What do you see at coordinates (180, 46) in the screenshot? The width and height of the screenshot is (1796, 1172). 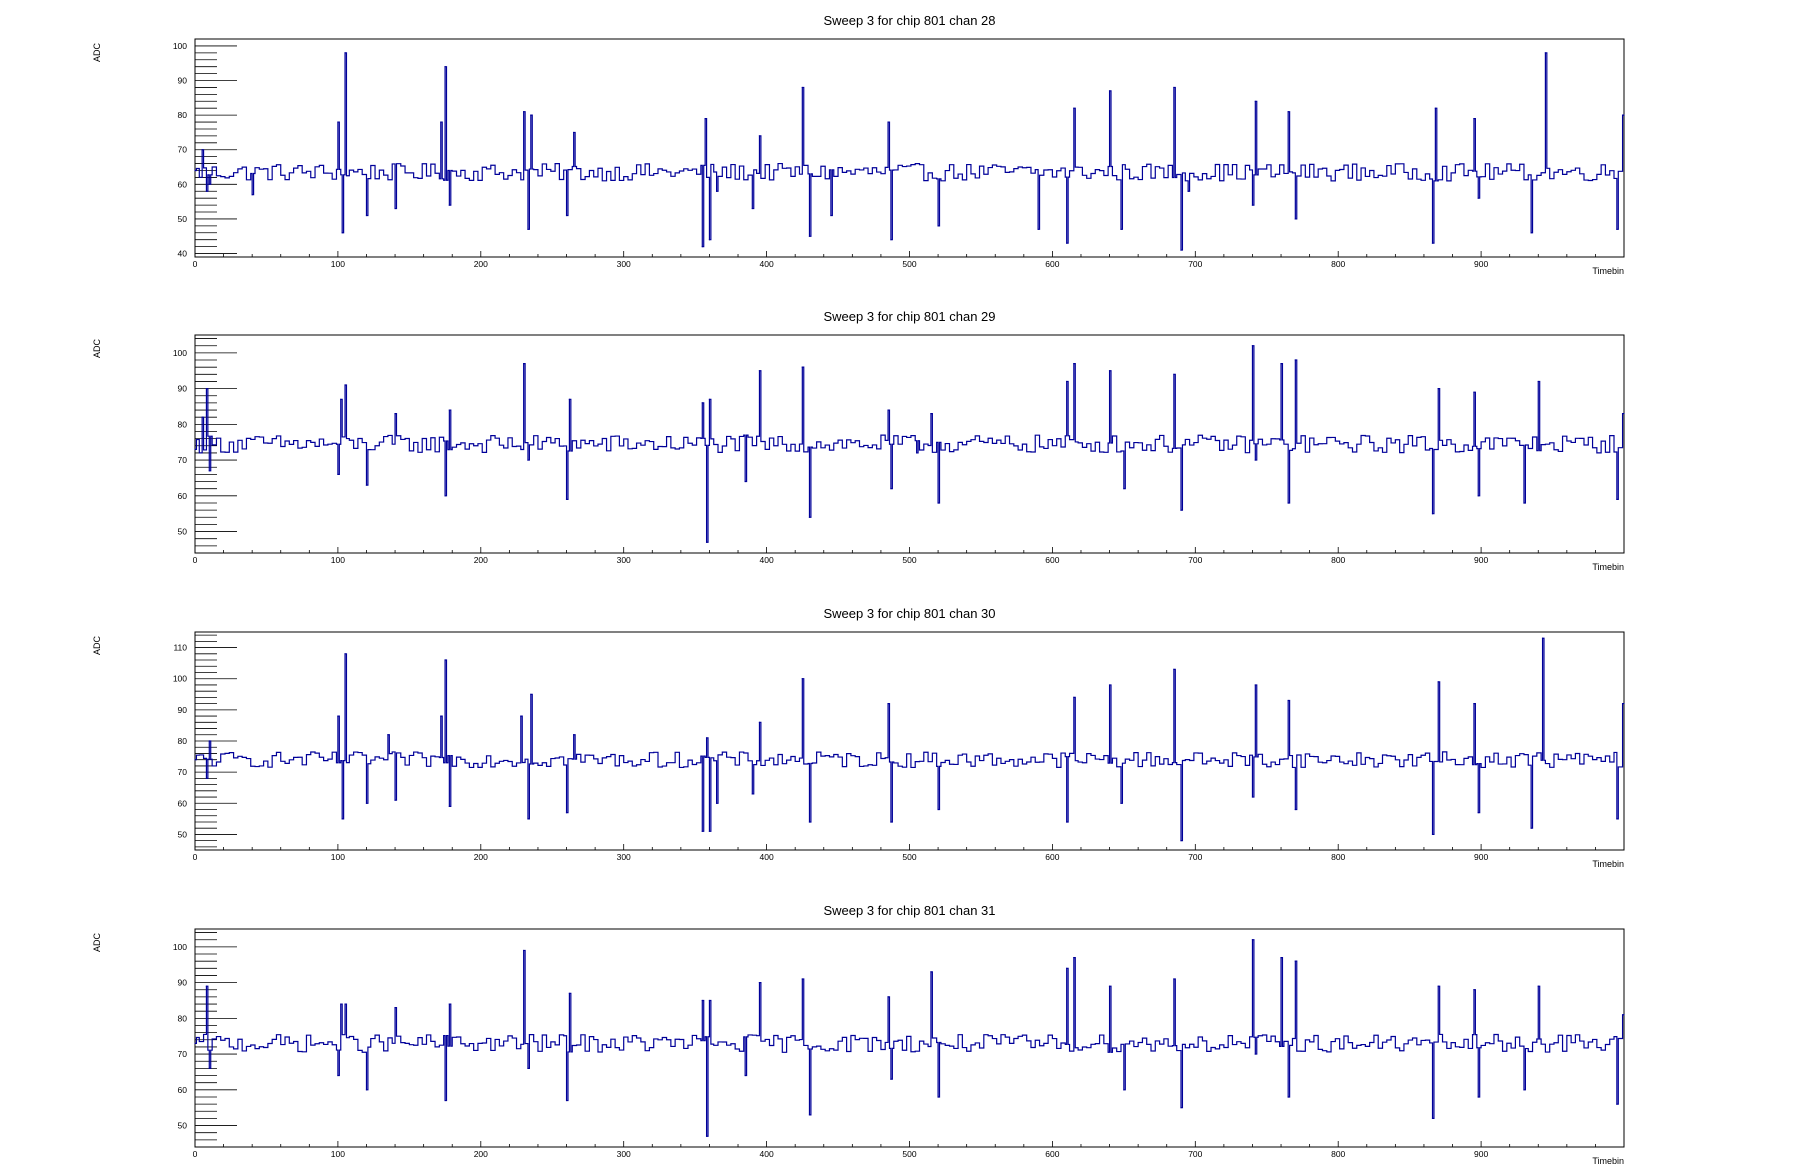 I see `y-tick-label: 100` at bounding box center [180, 46].